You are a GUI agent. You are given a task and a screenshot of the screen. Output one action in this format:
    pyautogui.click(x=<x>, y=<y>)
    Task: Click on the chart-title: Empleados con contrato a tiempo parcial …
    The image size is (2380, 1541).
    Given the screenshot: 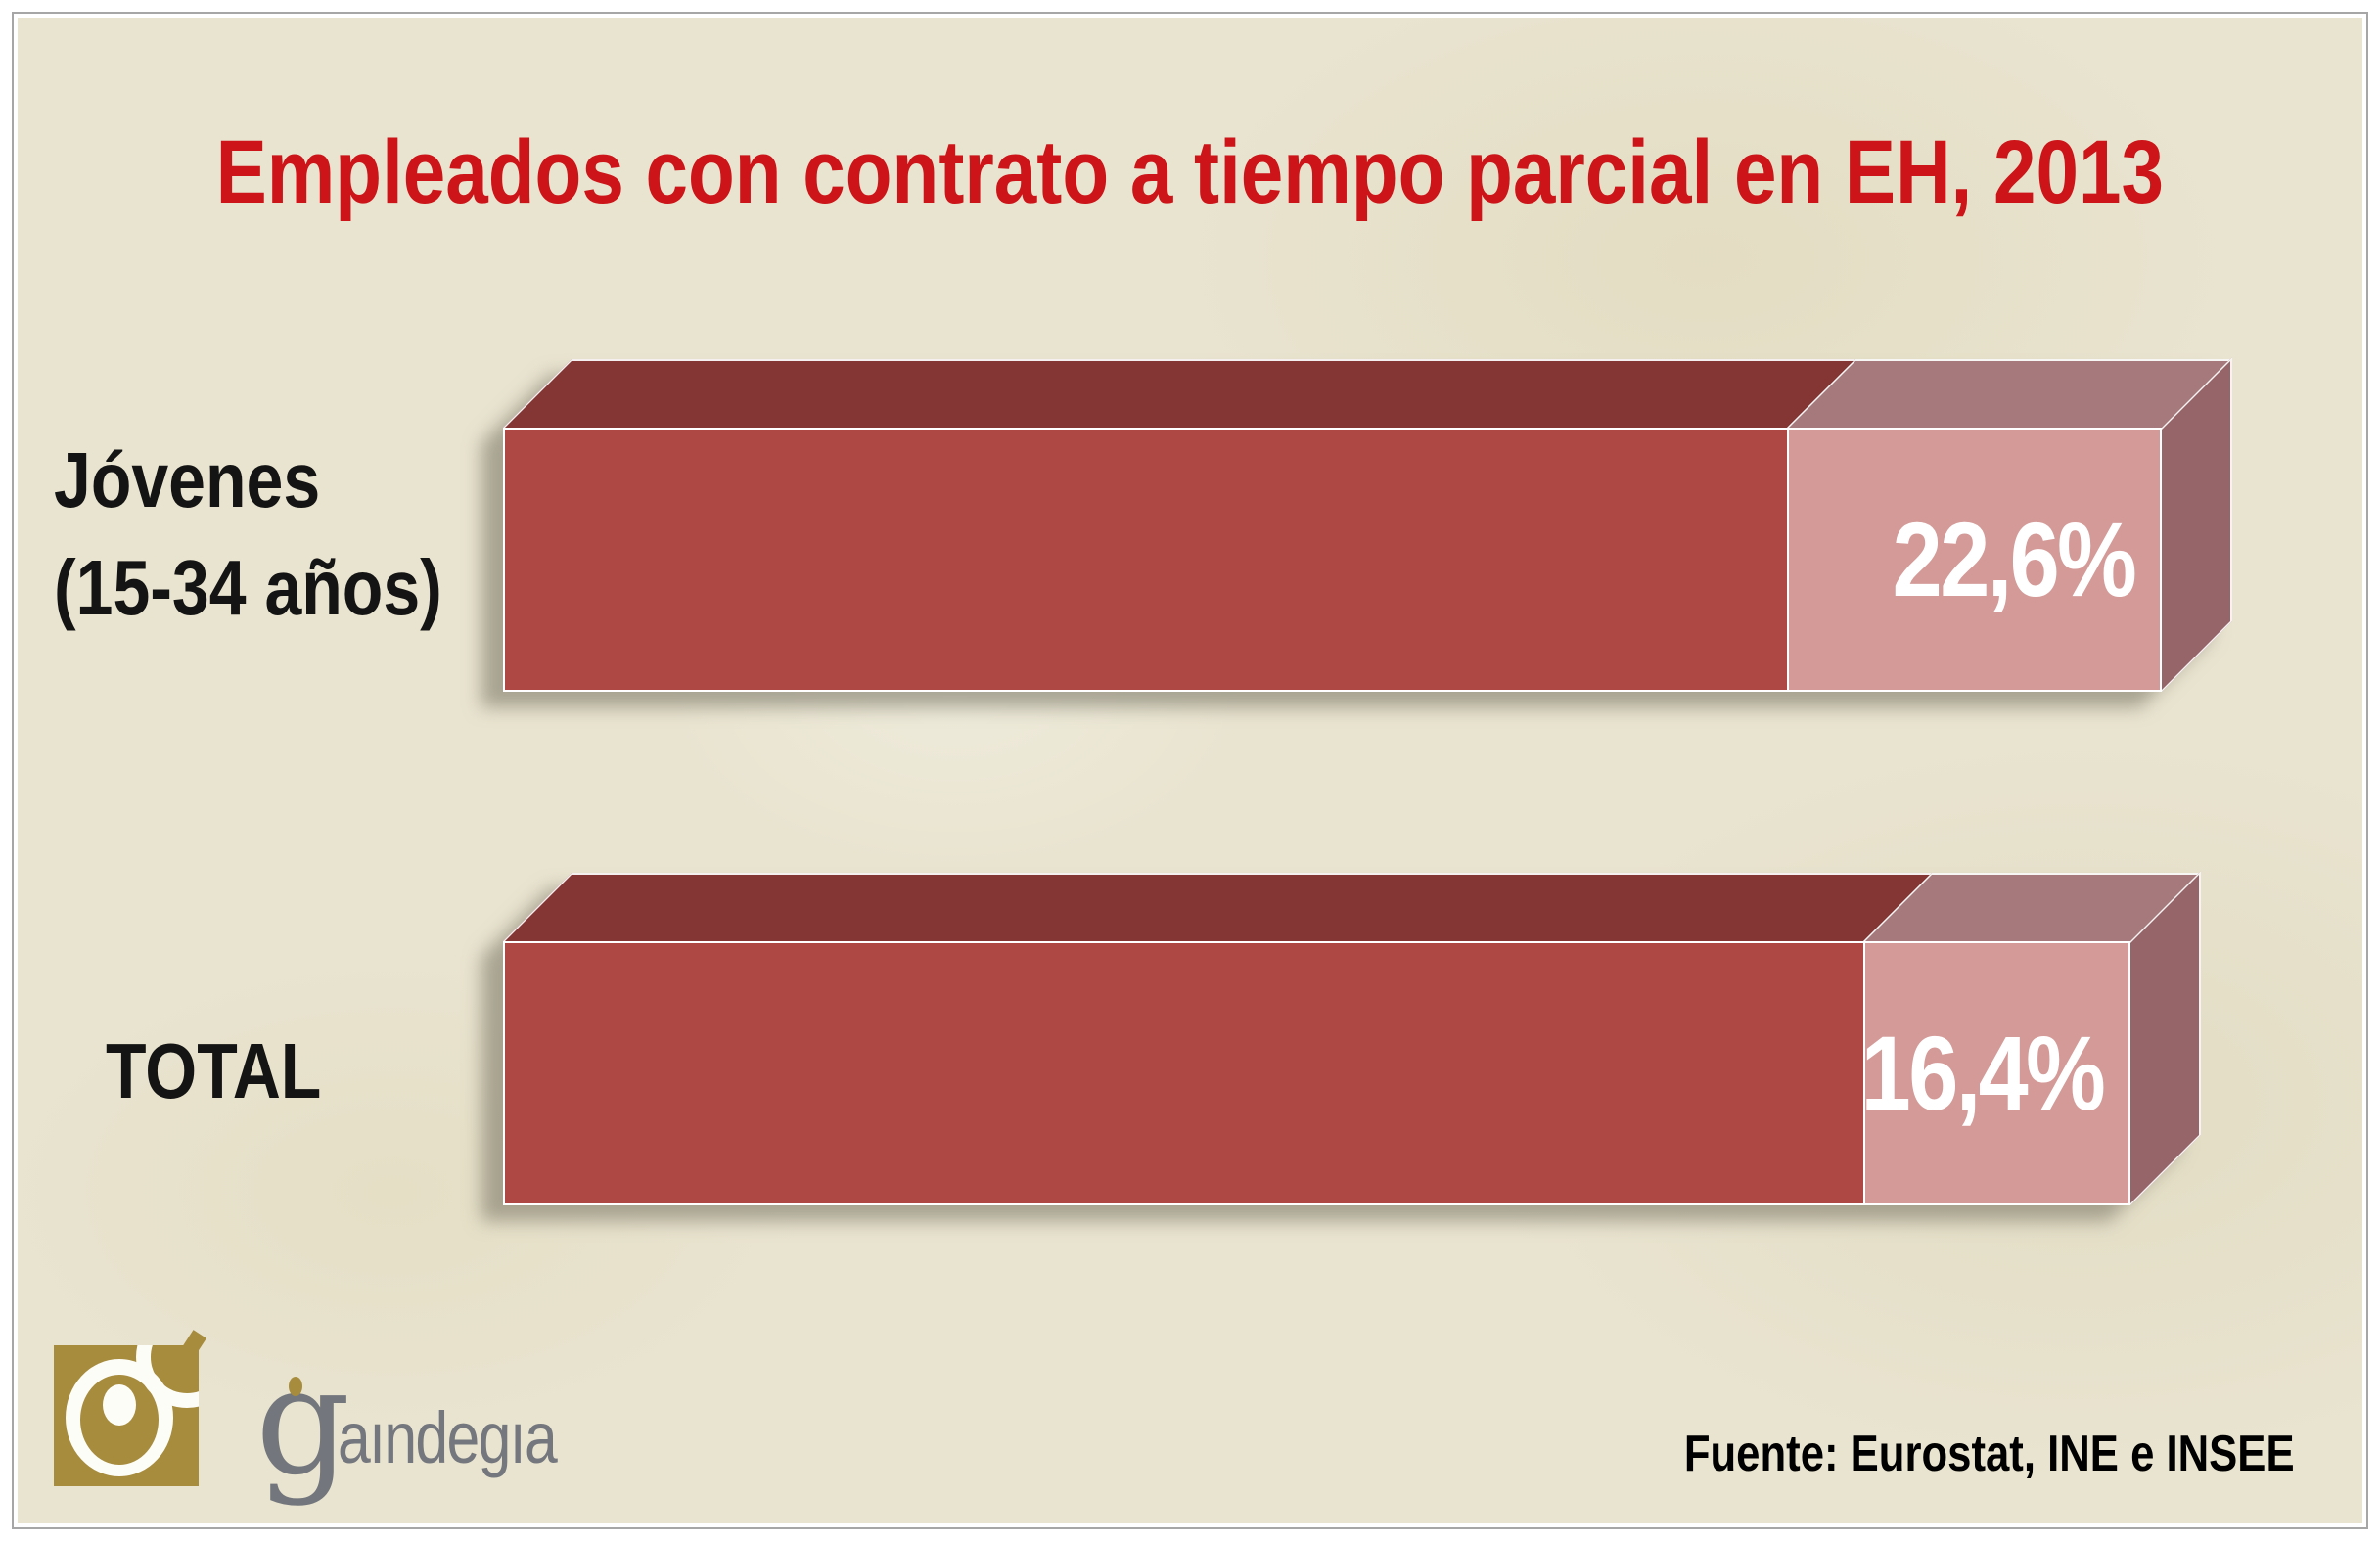 What is the action you would take?
    pyautogui.click(x=1190, y=172)
    